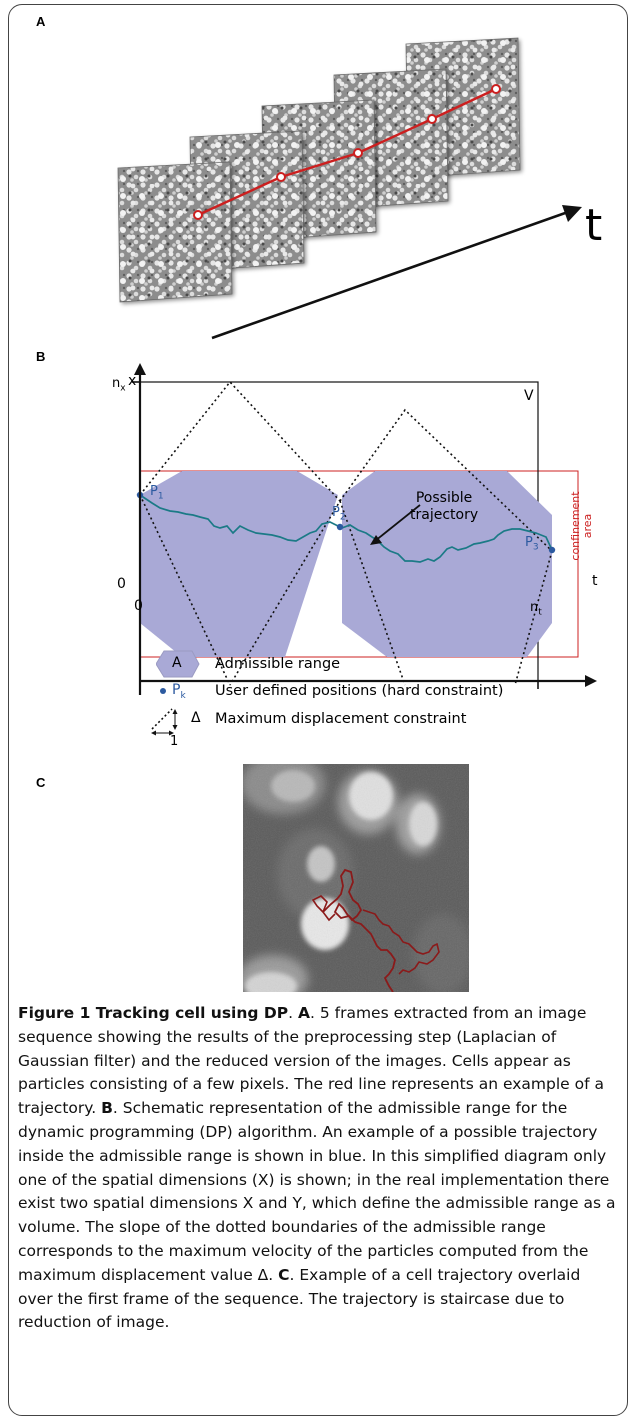  I want to click on legend-range-swatch, so click(178, 664).